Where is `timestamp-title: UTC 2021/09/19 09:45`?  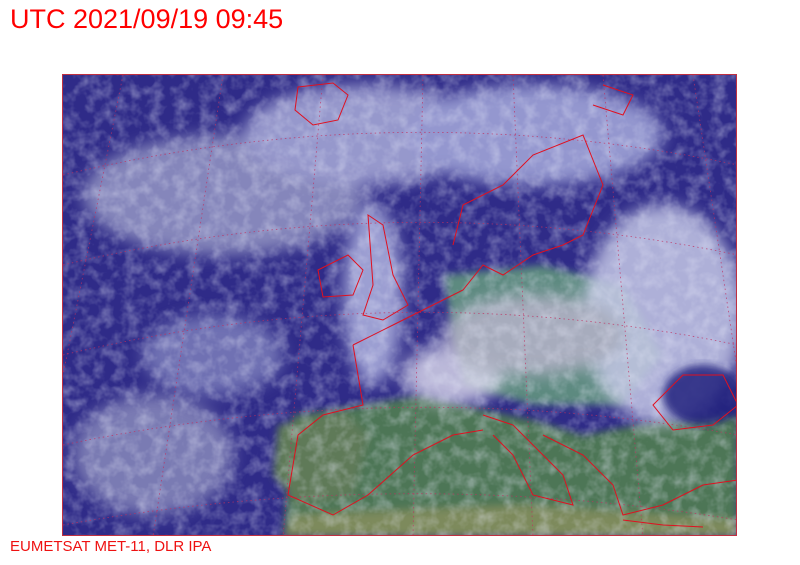 timestamp-title: UTC 2021/09/19 09:45 is located at coordinates (147, 19).